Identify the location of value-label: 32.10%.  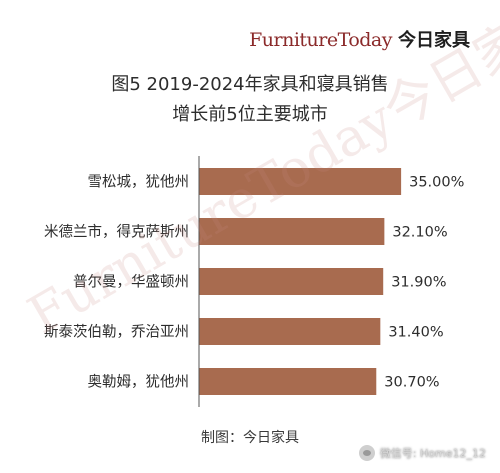
(419, 233).